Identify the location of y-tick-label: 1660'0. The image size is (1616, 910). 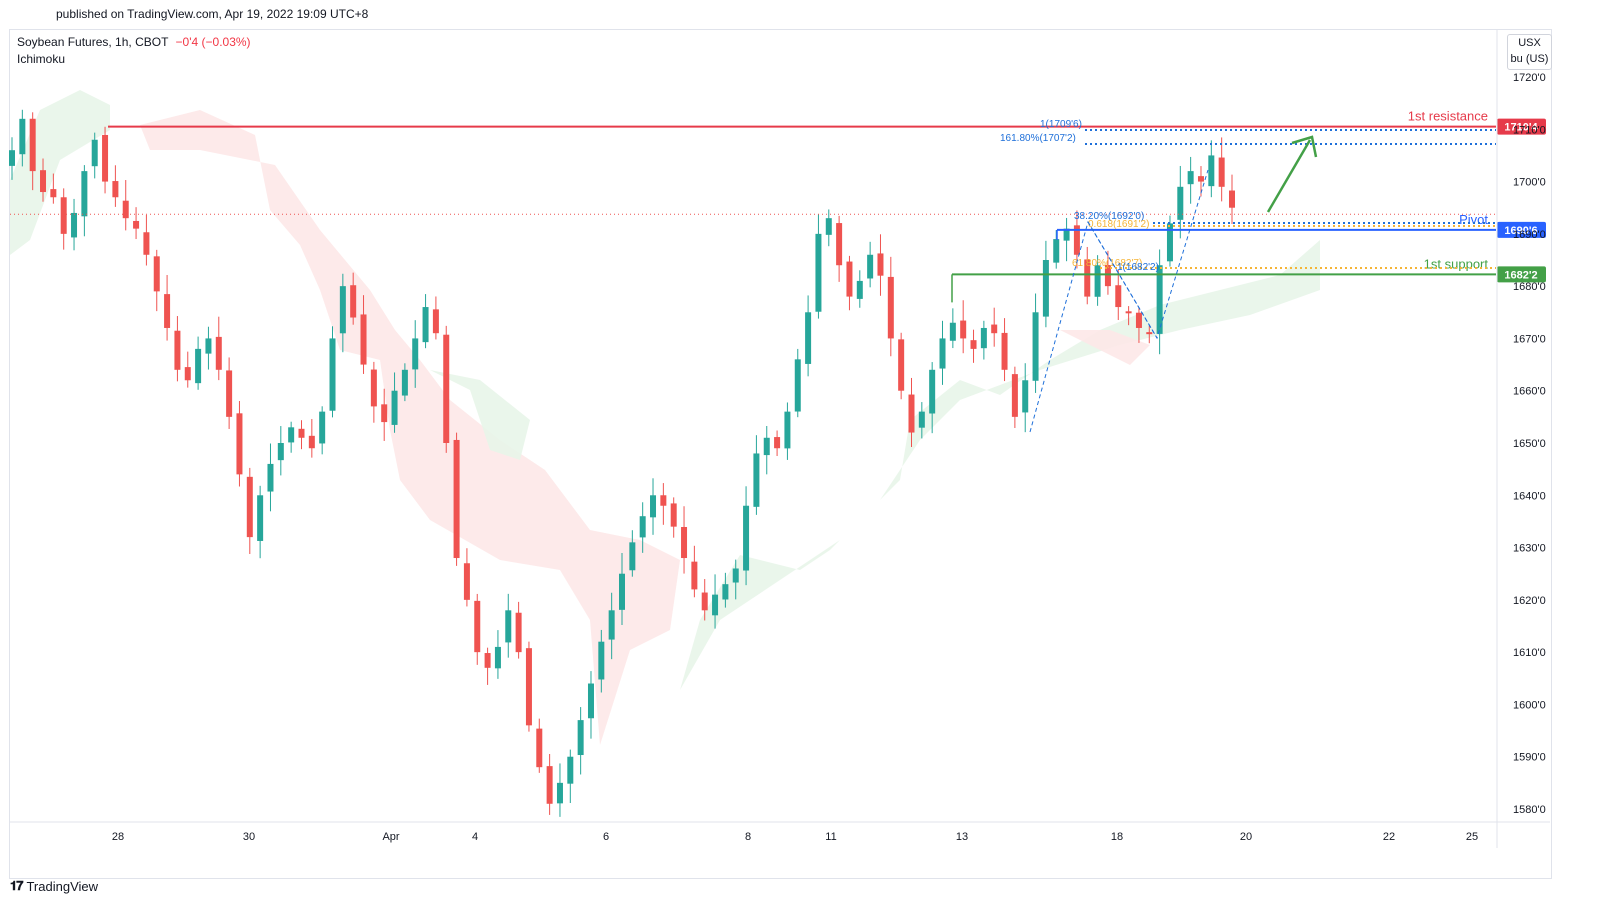
(1529, 392).